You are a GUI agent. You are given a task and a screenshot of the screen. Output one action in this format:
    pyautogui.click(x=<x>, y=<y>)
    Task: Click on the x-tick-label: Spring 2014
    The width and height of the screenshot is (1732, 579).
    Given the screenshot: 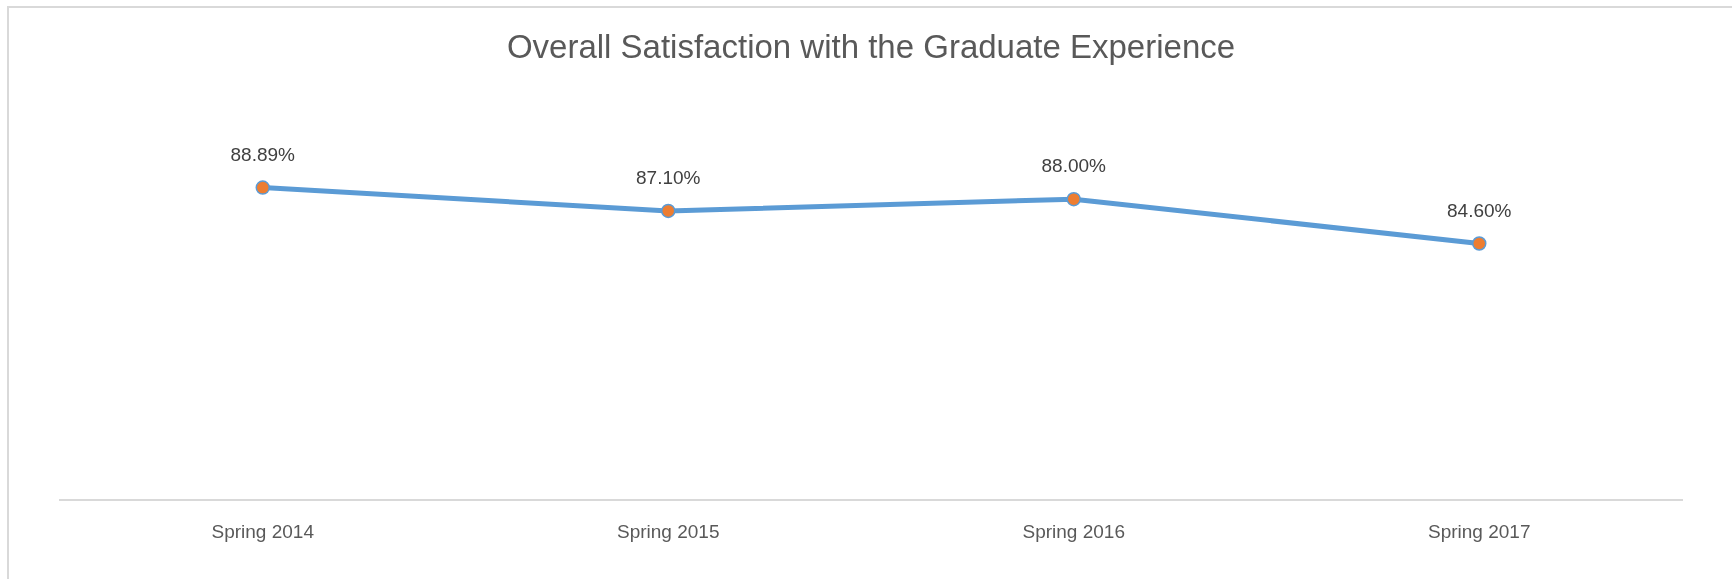 What is the action you would take?
    pyautogui.click(x=263, y=531)
    